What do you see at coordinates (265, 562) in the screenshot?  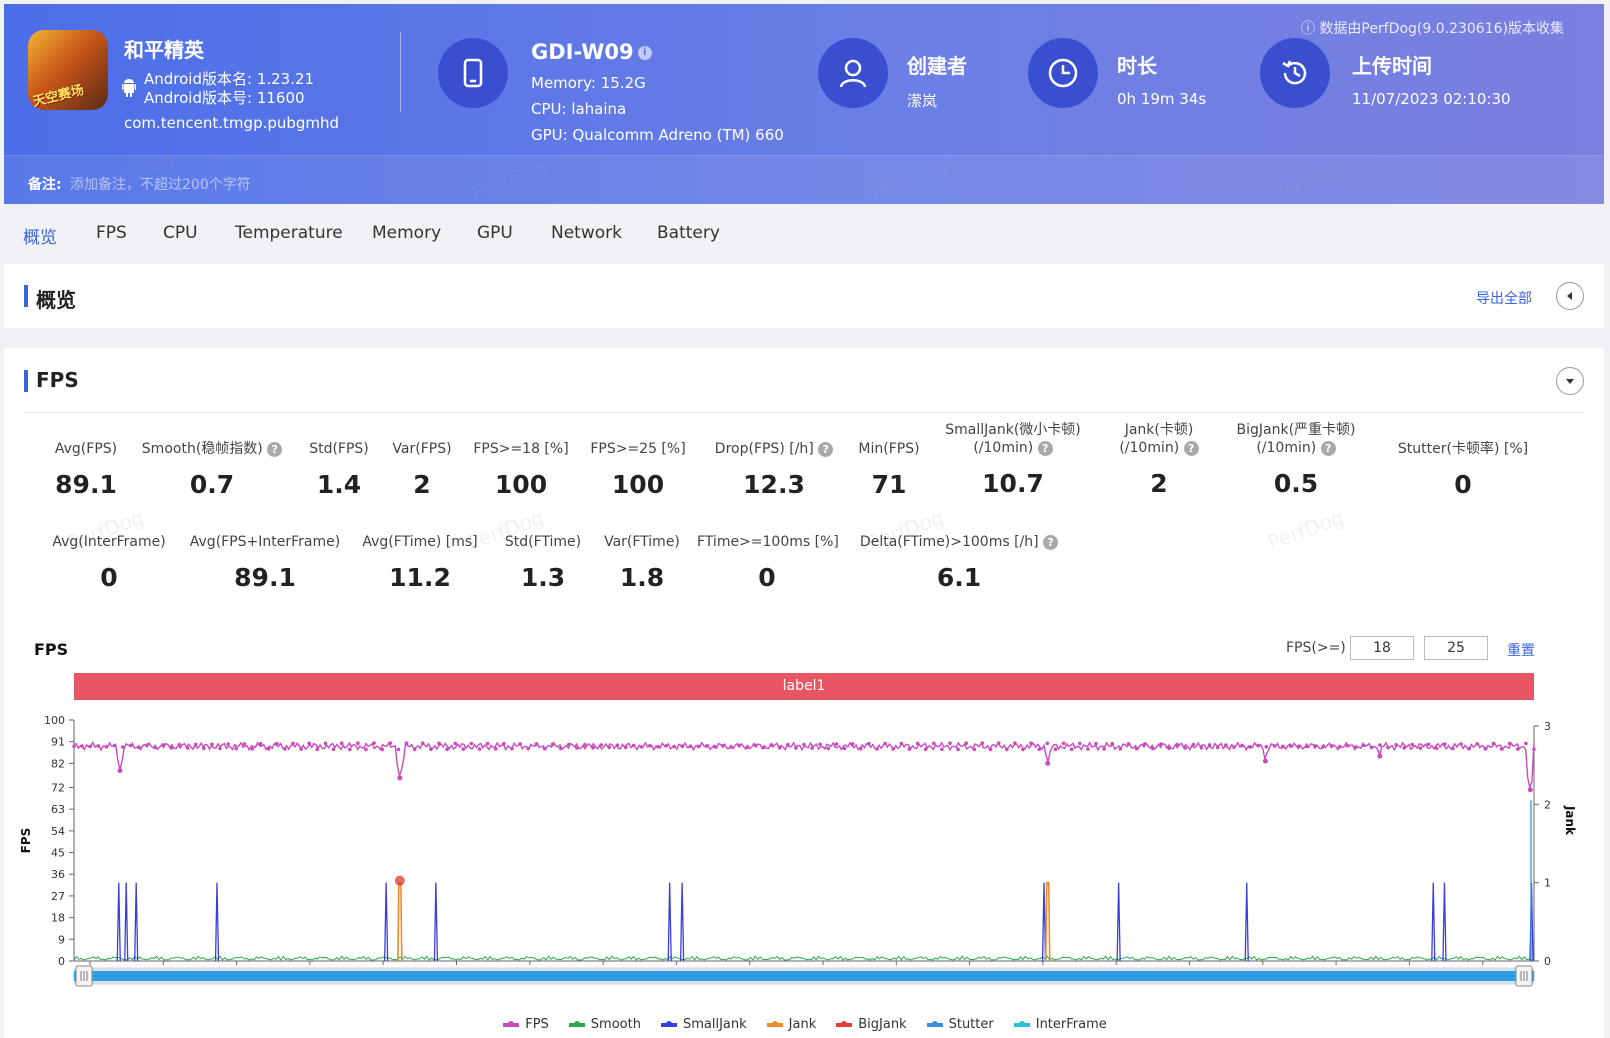 I see `metric-avg-fps-interframe: Avg(FPS+InterFrame) 89.1` at bounding box center [265, 562].